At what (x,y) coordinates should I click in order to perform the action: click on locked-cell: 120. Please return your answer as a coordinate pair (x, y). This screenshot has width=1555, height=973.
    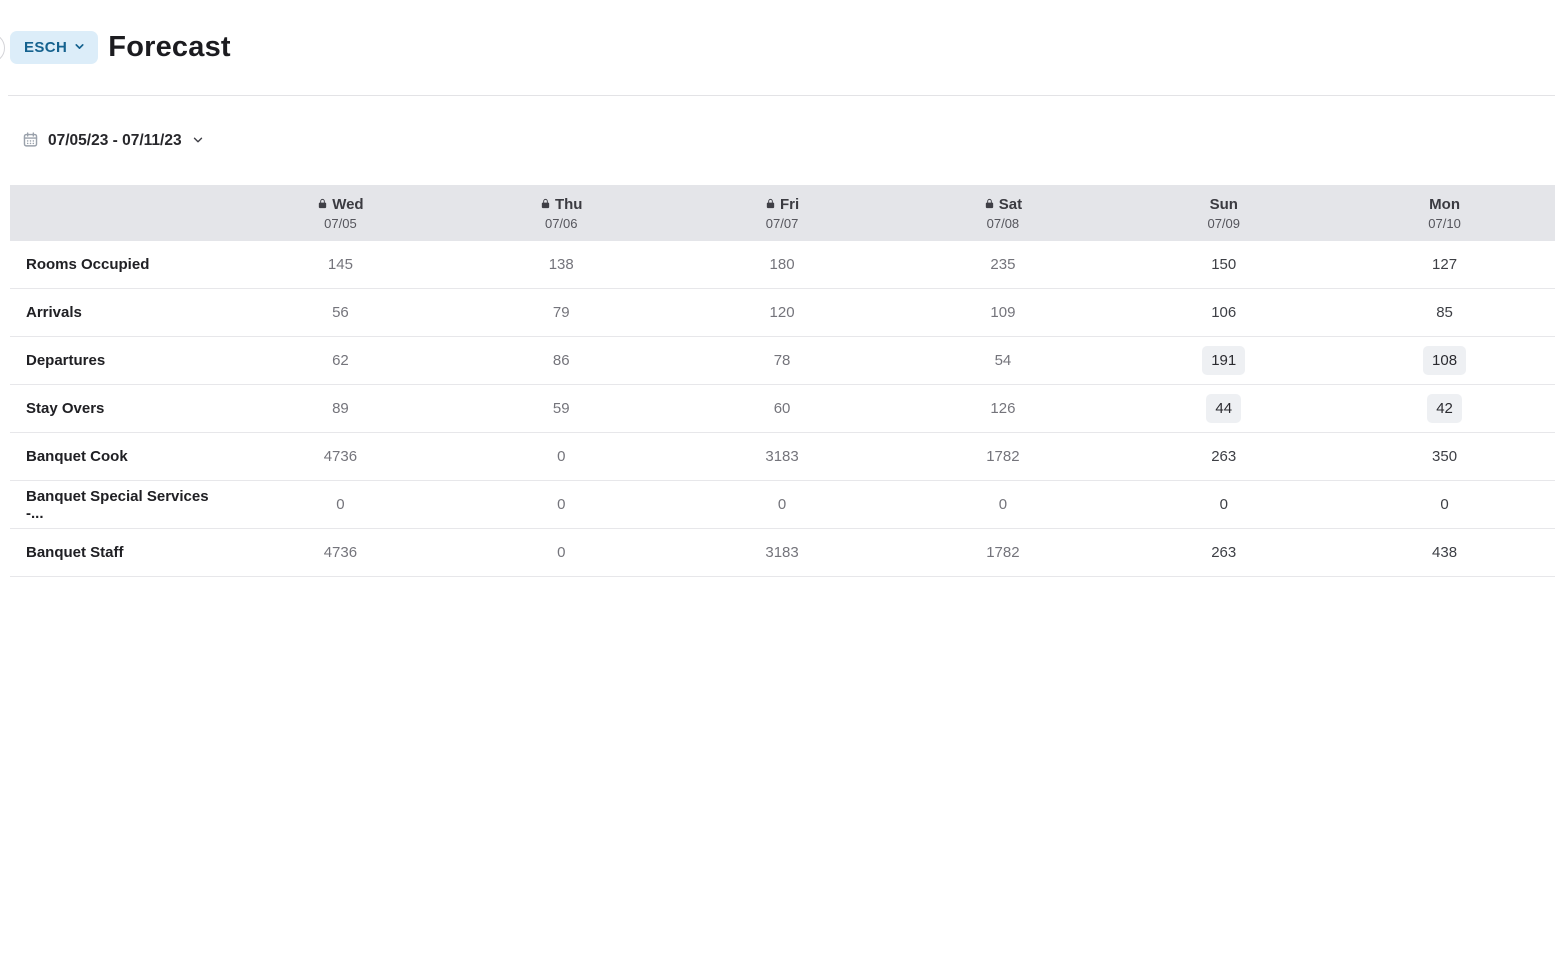
    Looking at the image, I should click on (782, 312).